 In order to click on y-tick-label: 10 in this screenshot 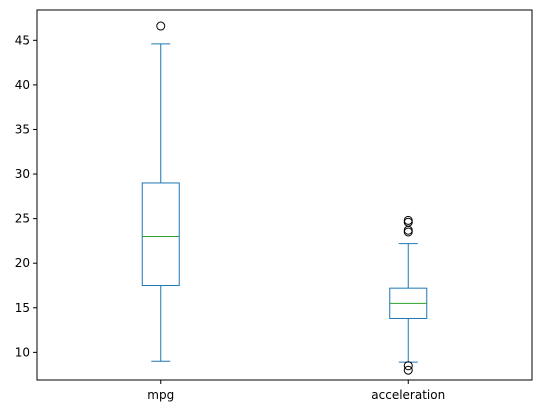, I will do `click(22, 352)`.